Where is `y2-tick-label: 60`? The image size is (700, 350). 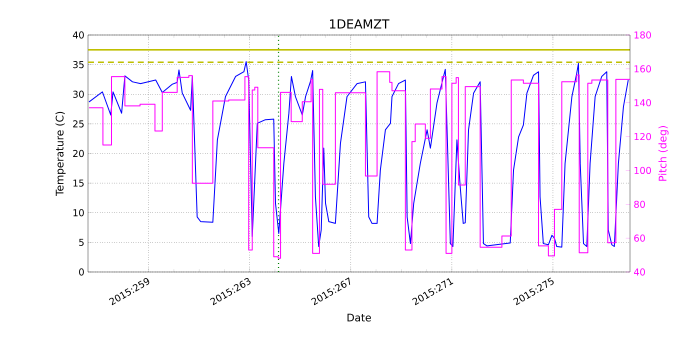 y2-tick-label: 60 is located at coordinates (639, 238).